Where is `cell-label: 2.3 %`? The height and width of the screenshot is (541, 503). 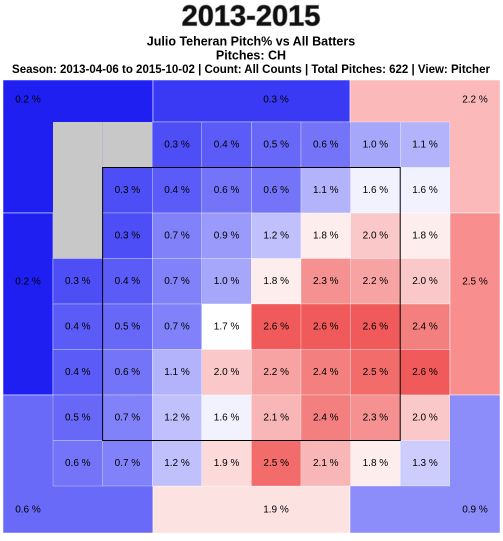
cell-label: 2.3 % is located at coordinates (376, 417).